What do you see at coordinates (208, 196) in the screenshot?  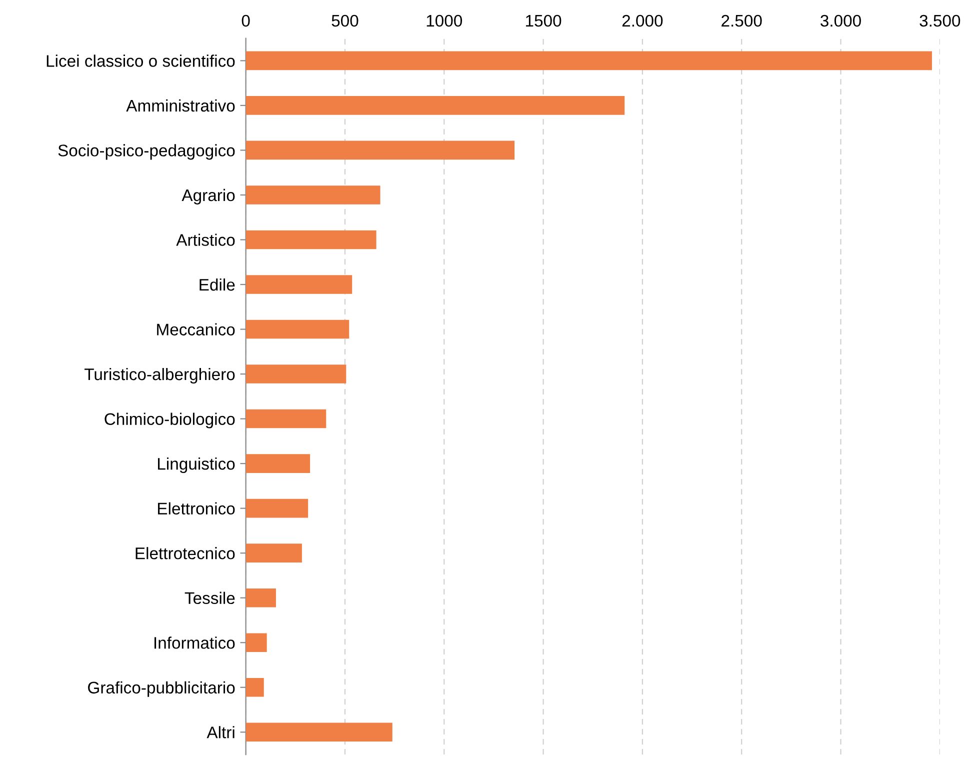 I see `y-tick-label: Agrario` at bounding box center [208, 196].